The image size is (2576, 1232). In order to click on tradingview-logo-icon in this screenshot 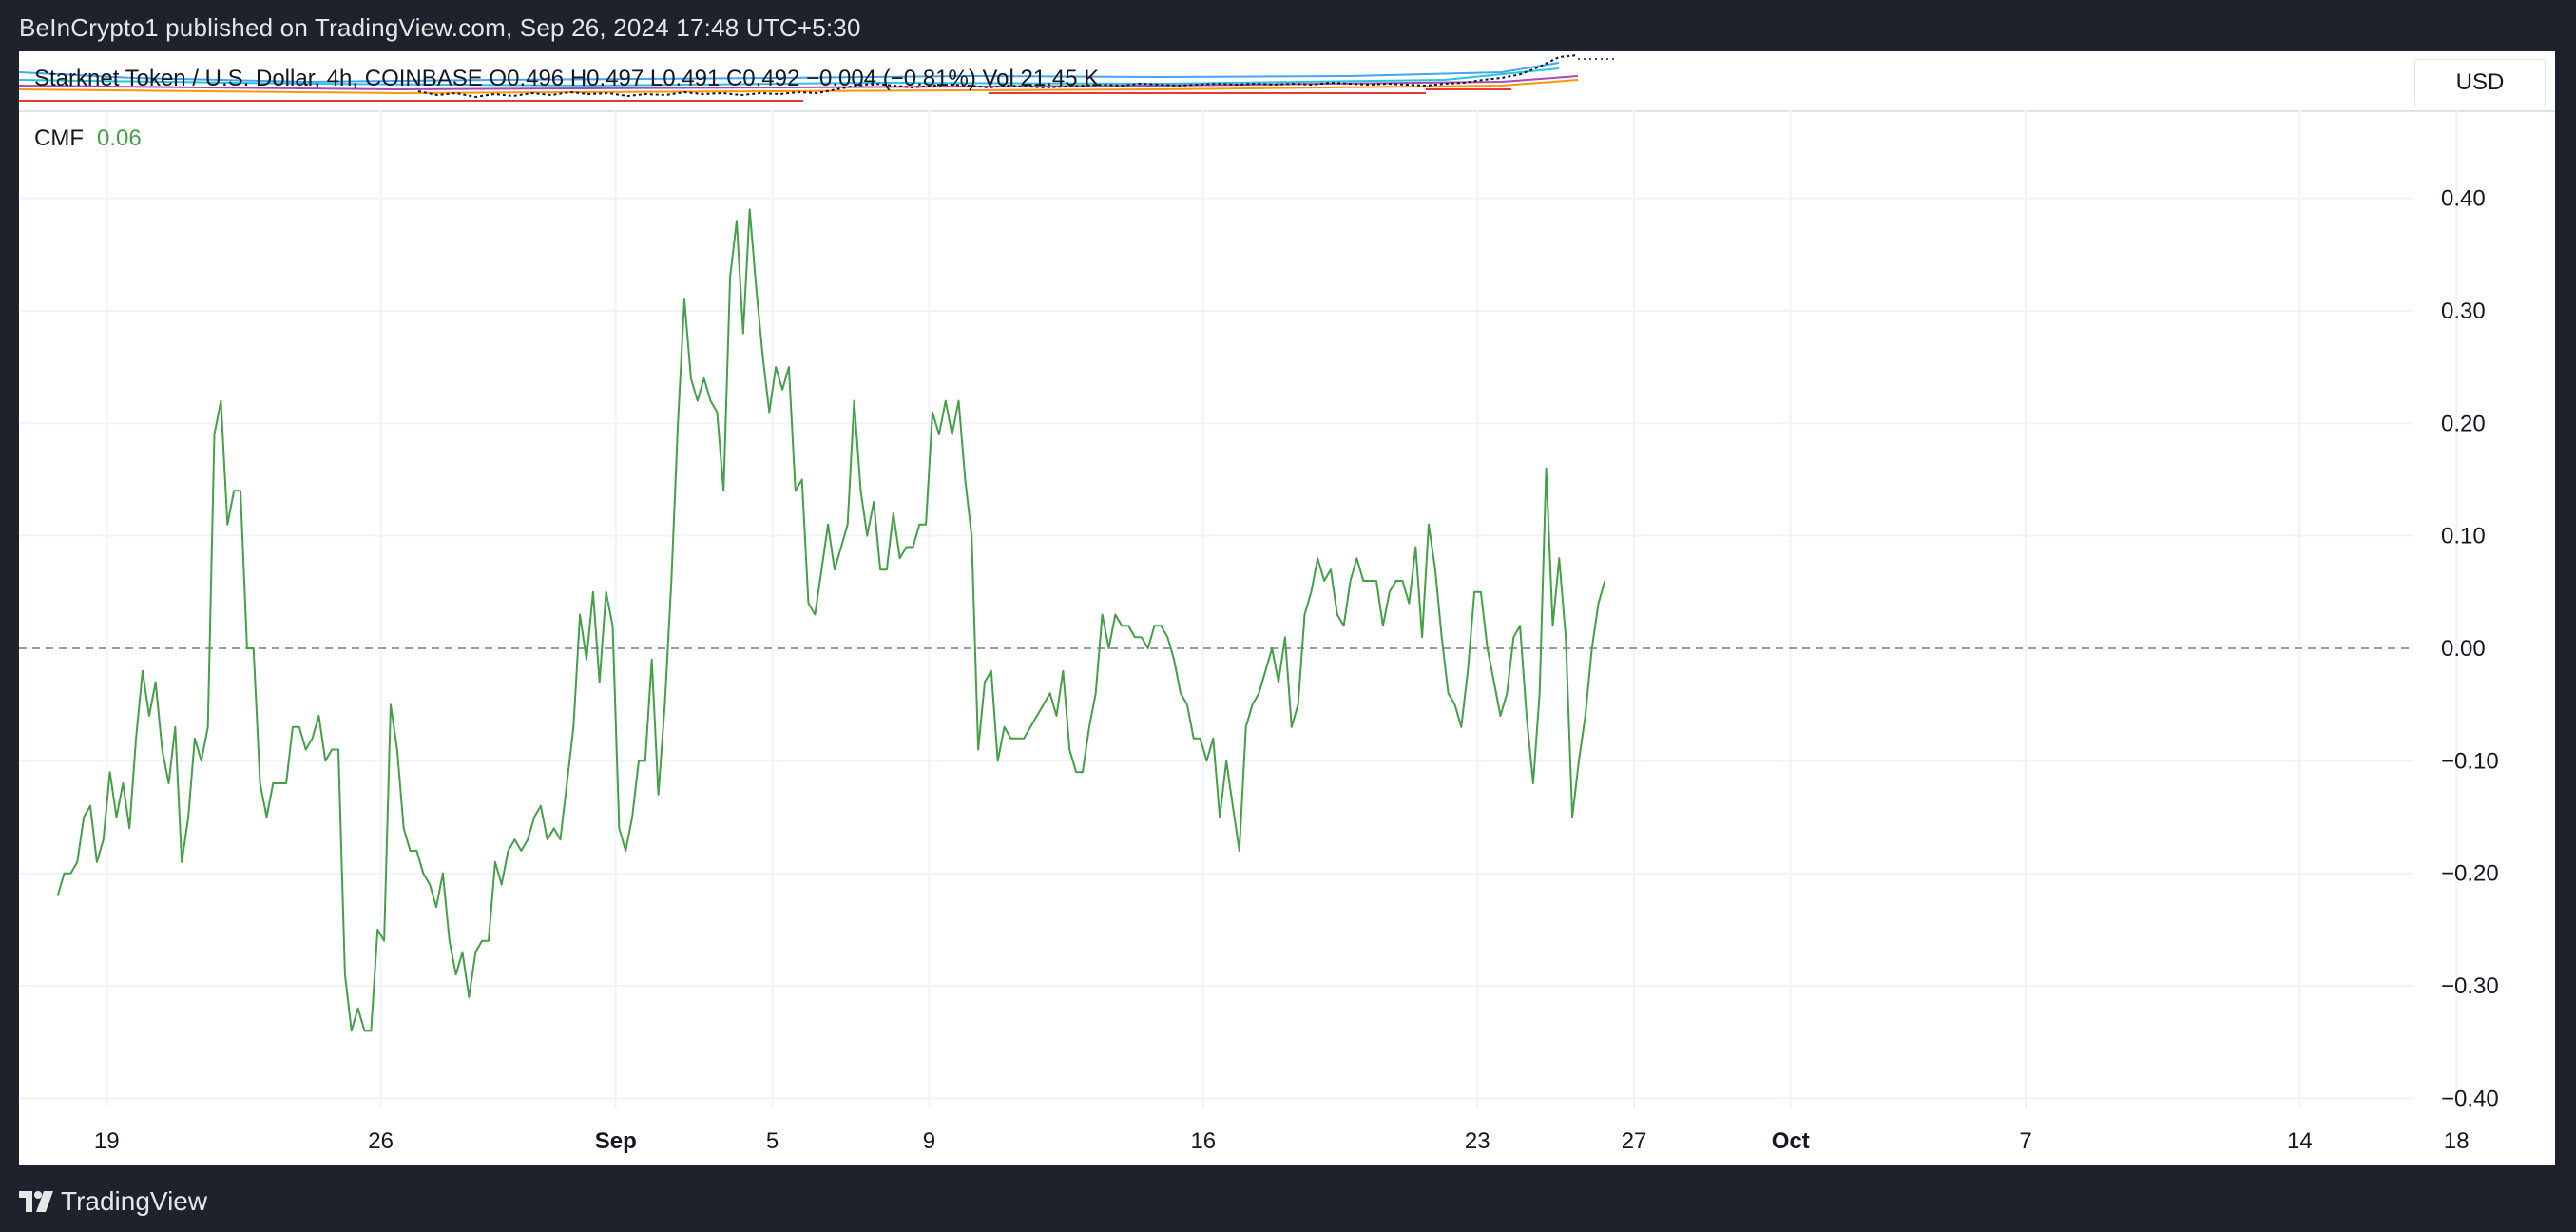, I will do `click(36, 1201)`.